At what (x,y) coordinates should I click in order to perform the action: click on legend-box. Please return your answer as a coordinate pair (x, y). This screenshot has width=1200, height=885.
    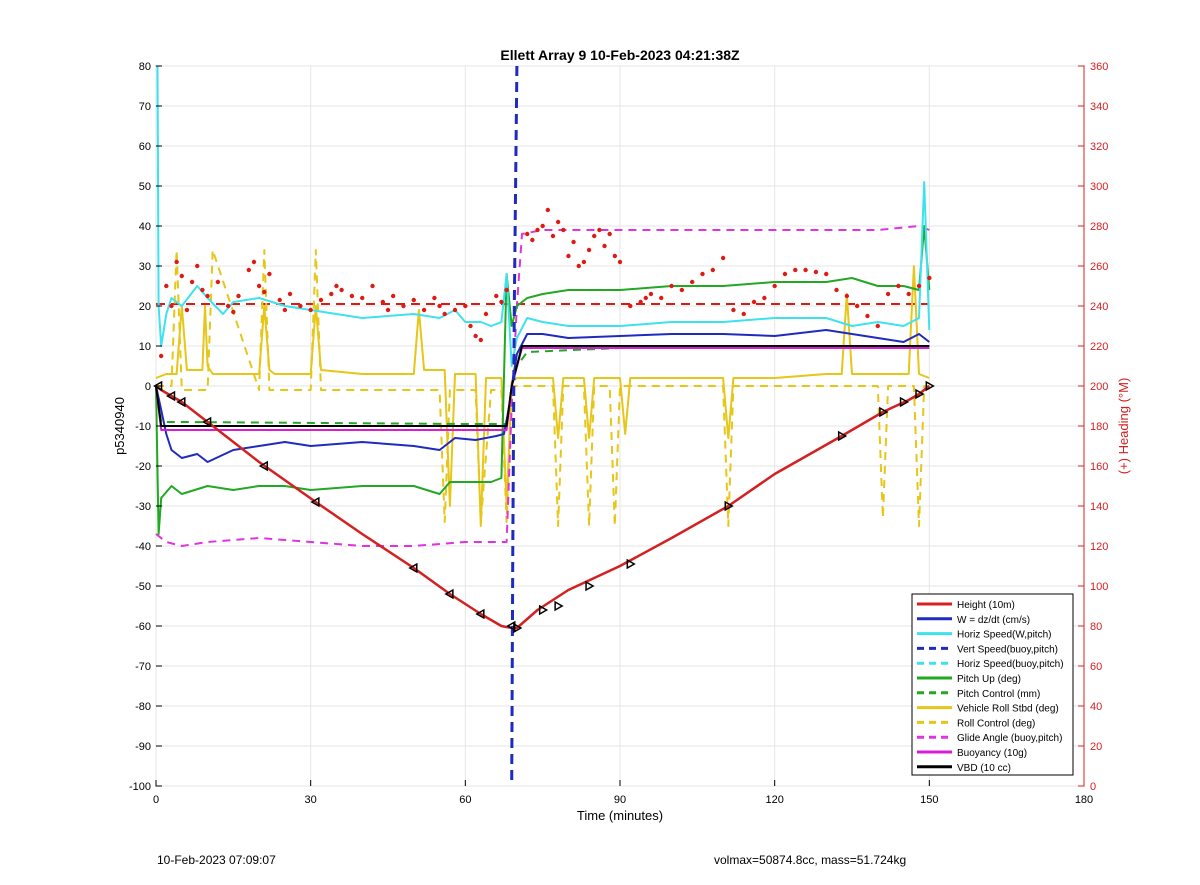
    Looking at the image, I should click on (992, 684).